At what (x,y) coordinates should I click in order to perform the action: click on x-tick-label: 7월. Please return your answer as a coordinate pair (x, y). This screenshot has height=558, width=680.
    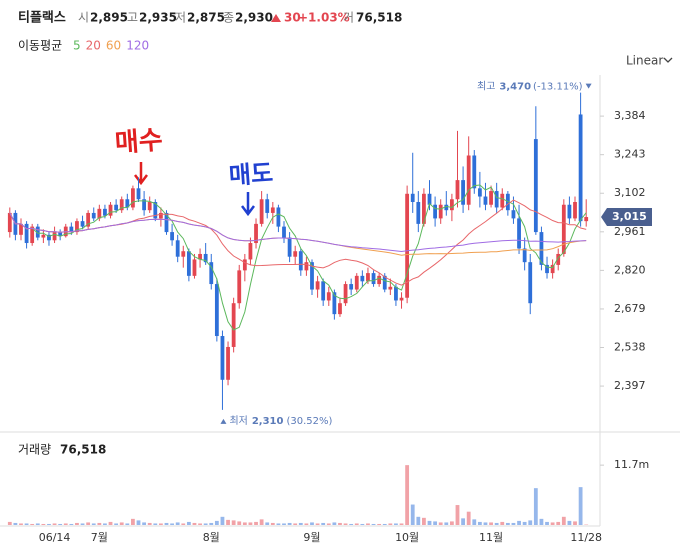
    Looking at the image, I should click on (99, 537).